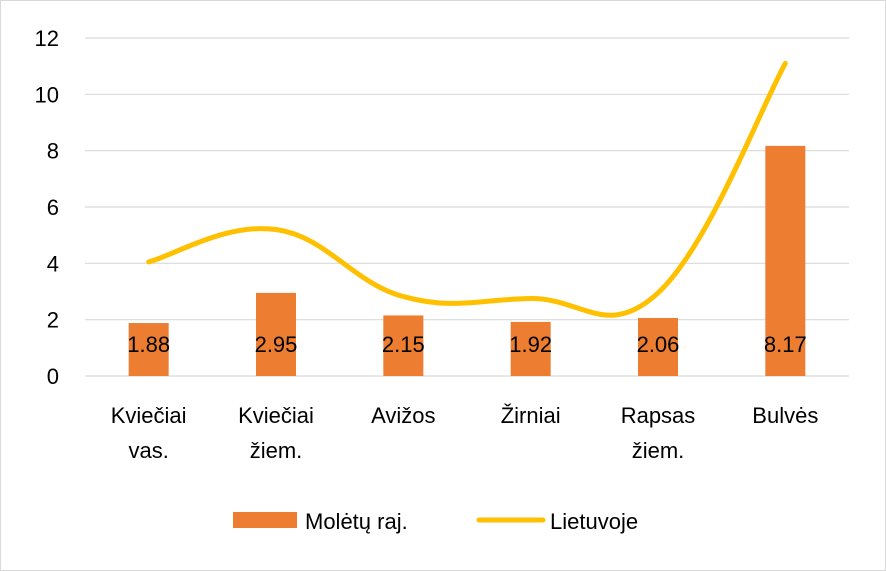  I want to click on data-labels: 1.88 2.95 2.15 1.92 2.06 8.17, so click(466, 344).